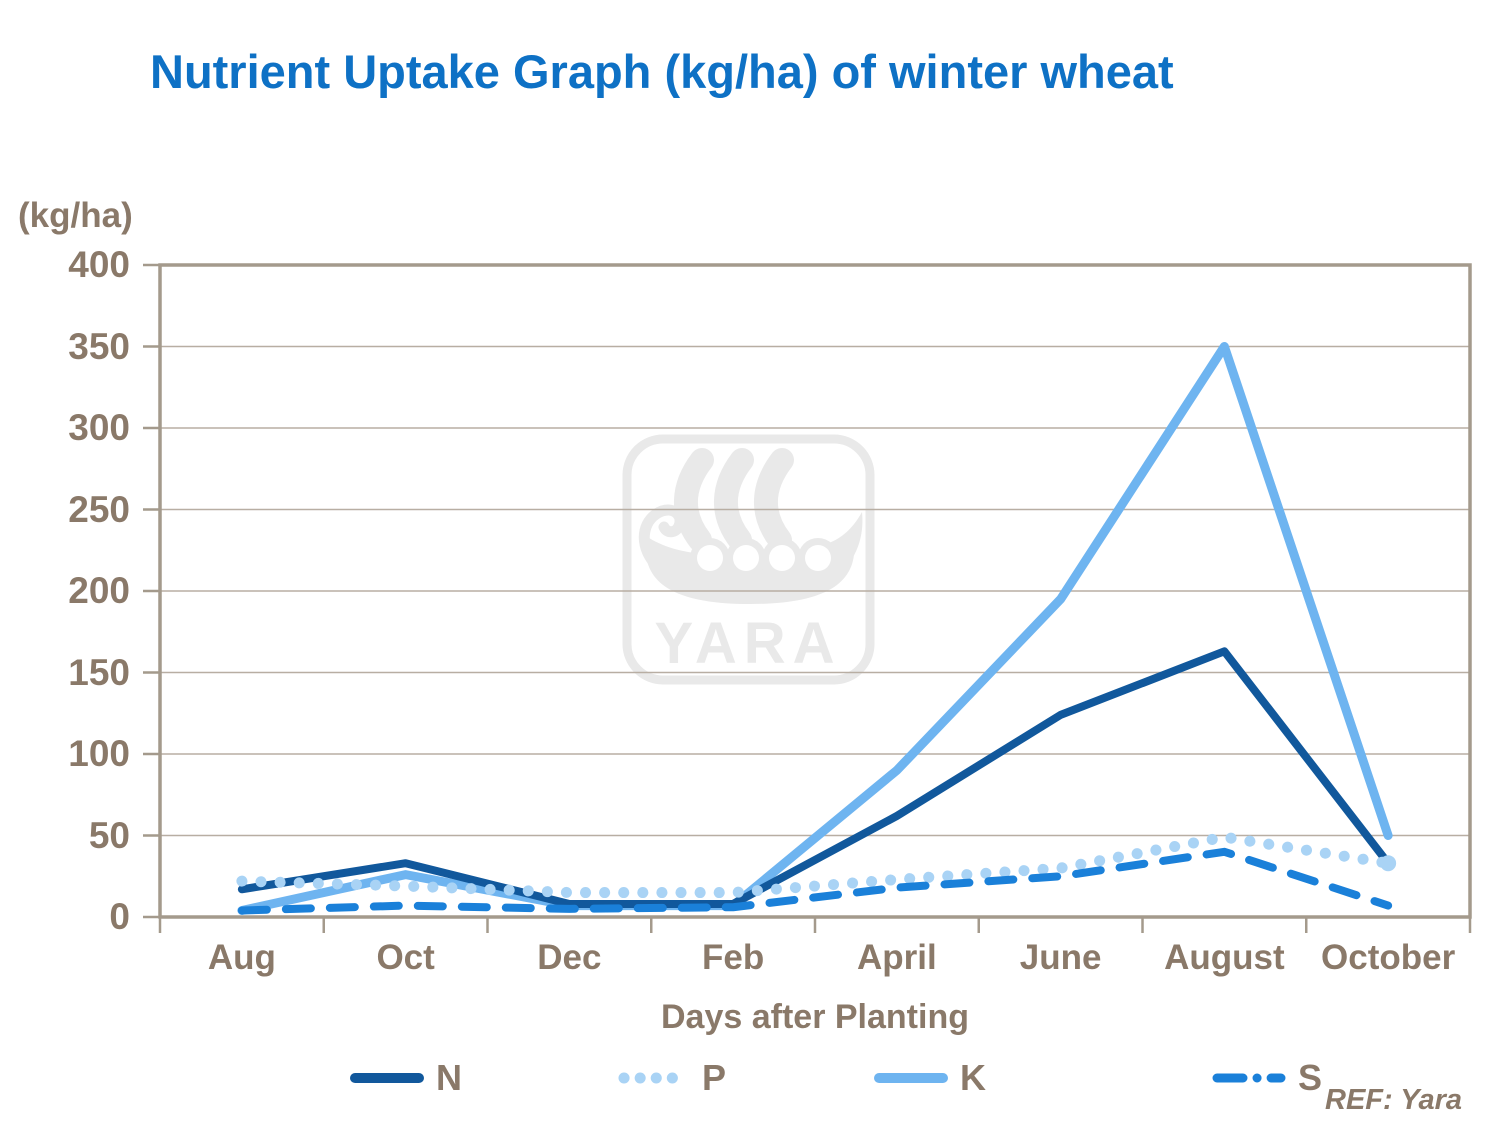  I want to click on y-tick-label: 350, so click(99, 346).